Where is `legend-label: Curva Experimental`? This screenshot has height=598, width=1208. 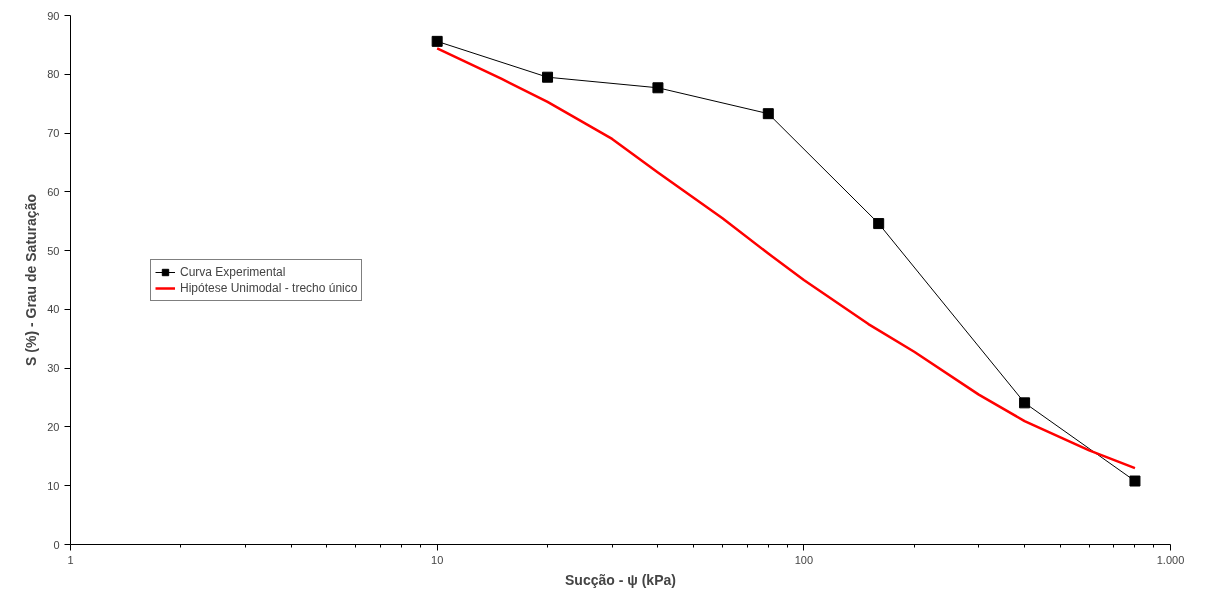 legend-label: Curva Experimental is located at coordinates (233, 271).